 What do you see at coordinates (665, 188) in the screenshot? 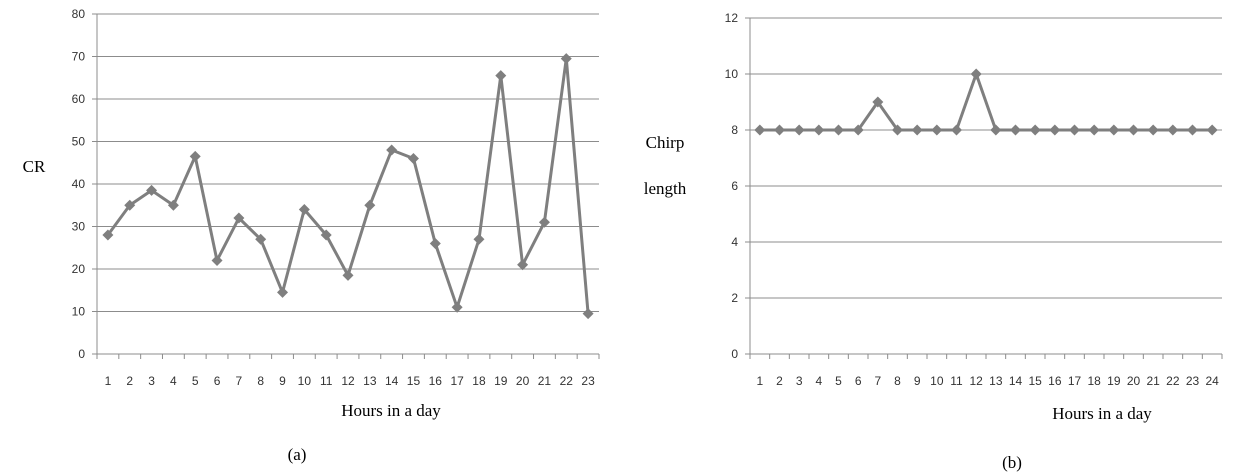
I see `y-axis-label: length` at bounding box center [665, 188].